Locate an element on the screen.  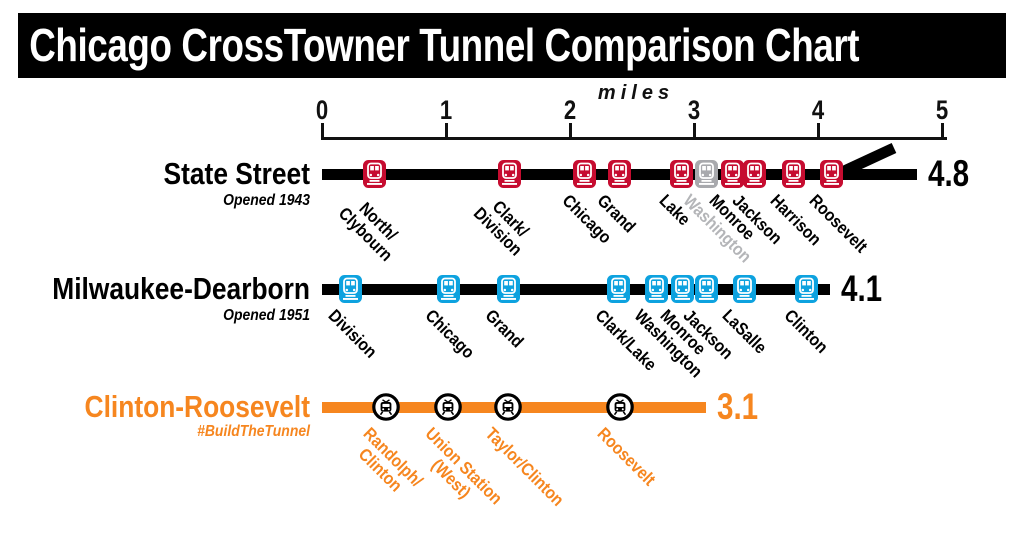
line-name: State Street is located at coordinates (236, 173).